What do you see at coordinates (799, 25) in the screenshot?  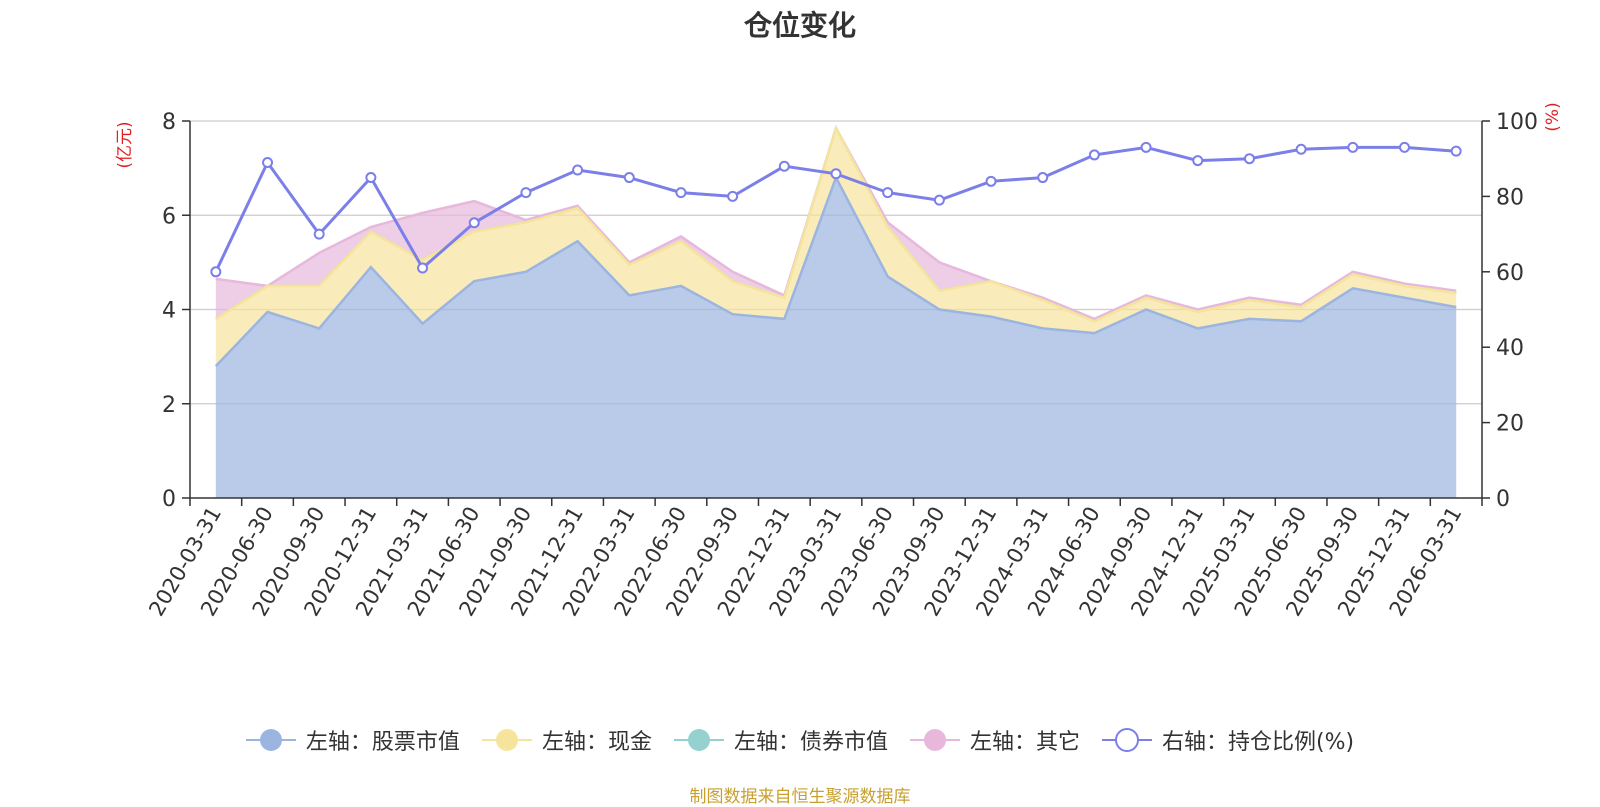 I see `chart-title: 仓位变化` at bounding box center [799, 25].